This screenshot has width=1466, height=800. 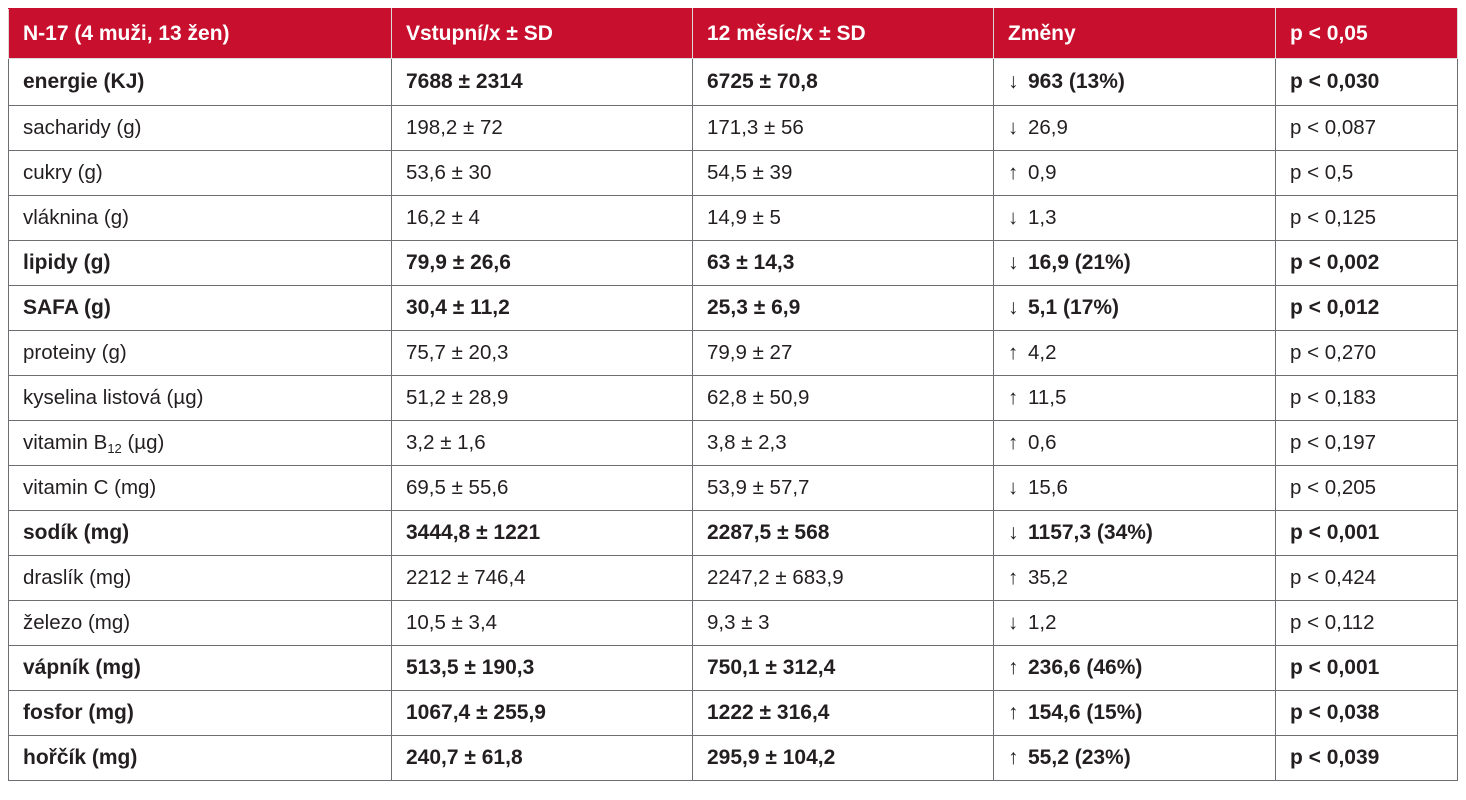 What do you see at coordinates (113, 397) in the screenshot?
I see `nutrient-name: kyselina listová (µg)` at bounding box center [113, 397].